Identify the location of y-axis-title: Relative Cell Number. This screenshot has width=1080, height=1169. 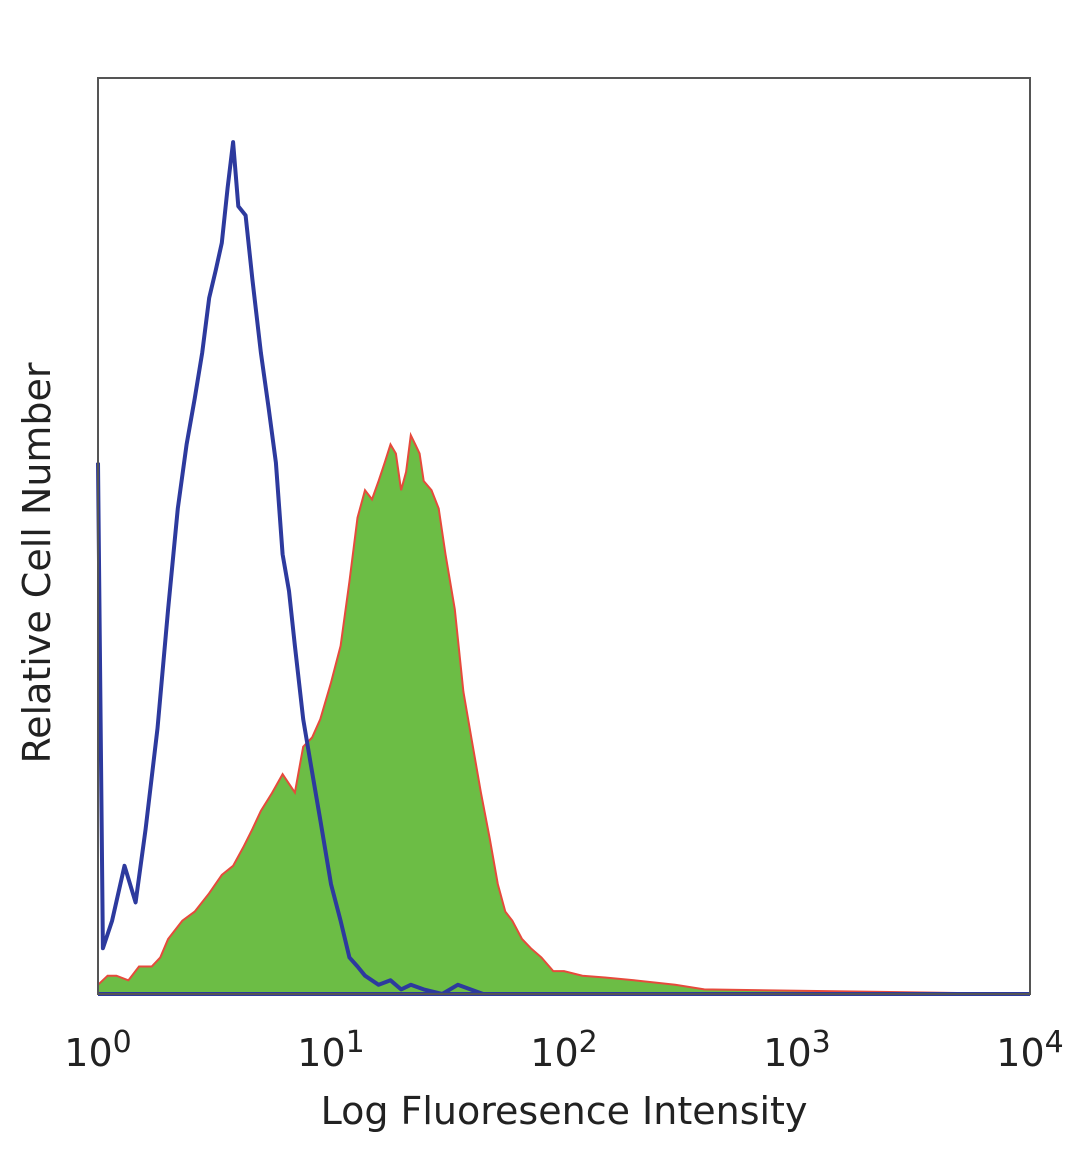
(37, 562).